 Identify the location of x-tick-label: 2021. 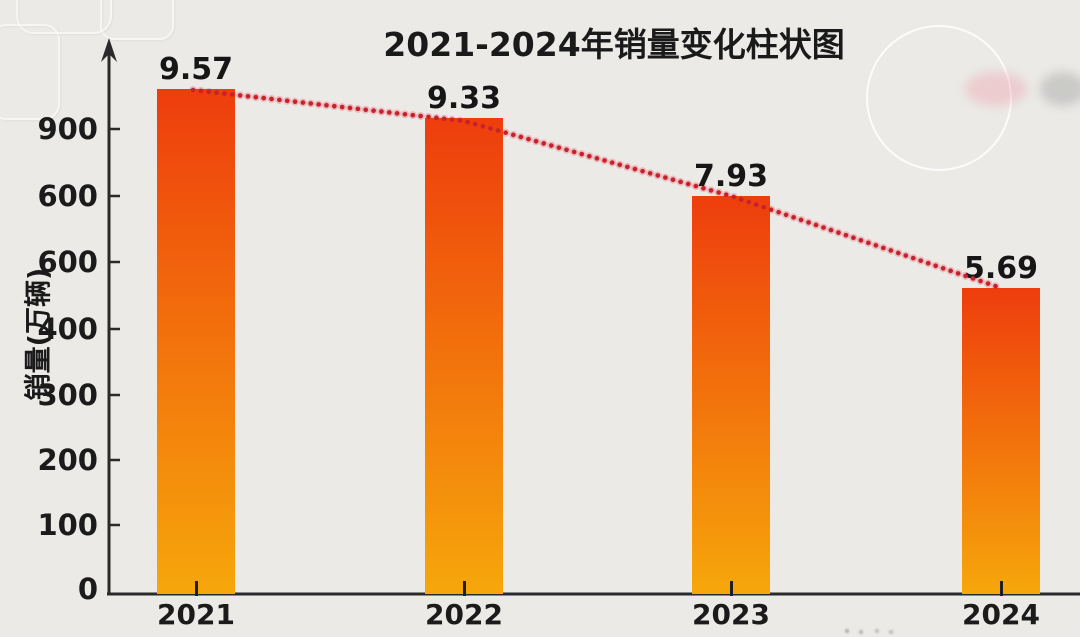
(196, 614).